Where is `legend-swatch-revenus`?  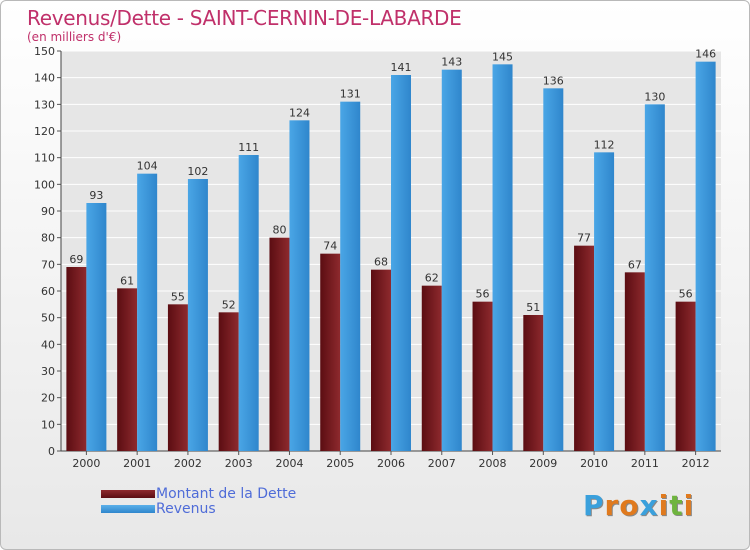 legend-swatch-revenus is located at coordinates (128, 509).